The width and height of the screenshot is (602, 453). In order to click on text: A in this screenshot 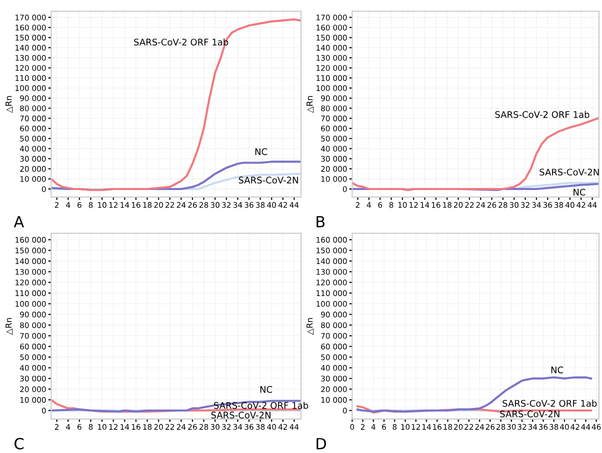, I will do `click(19, 222)`.